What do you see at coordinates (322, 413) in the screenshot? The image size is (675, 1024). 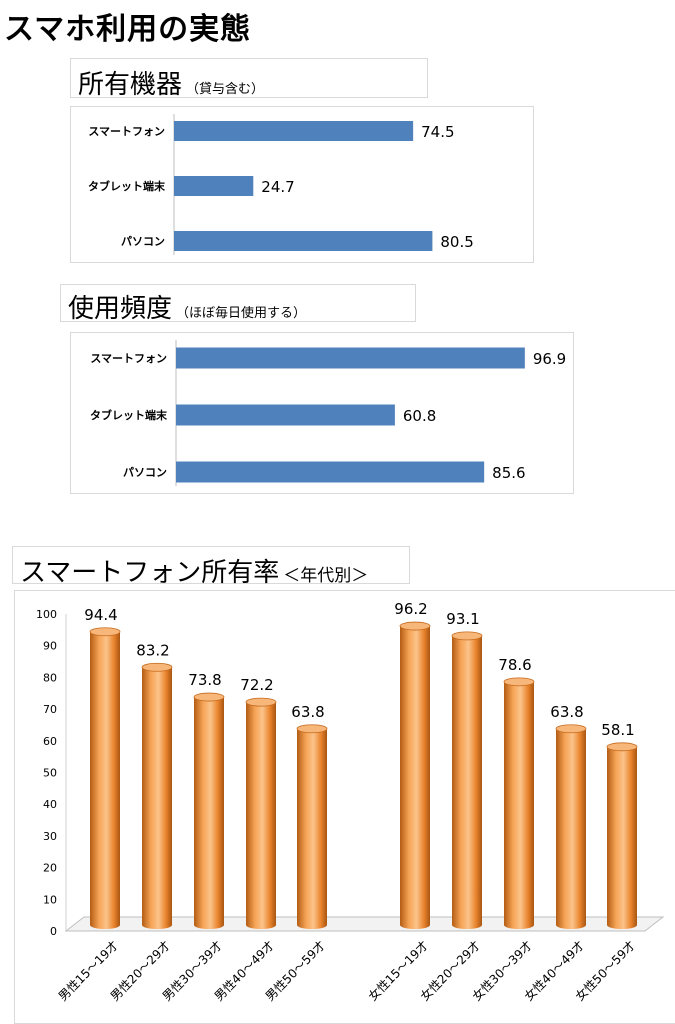 I see `frequency-chart-frame` at bounding box center [322, 413].